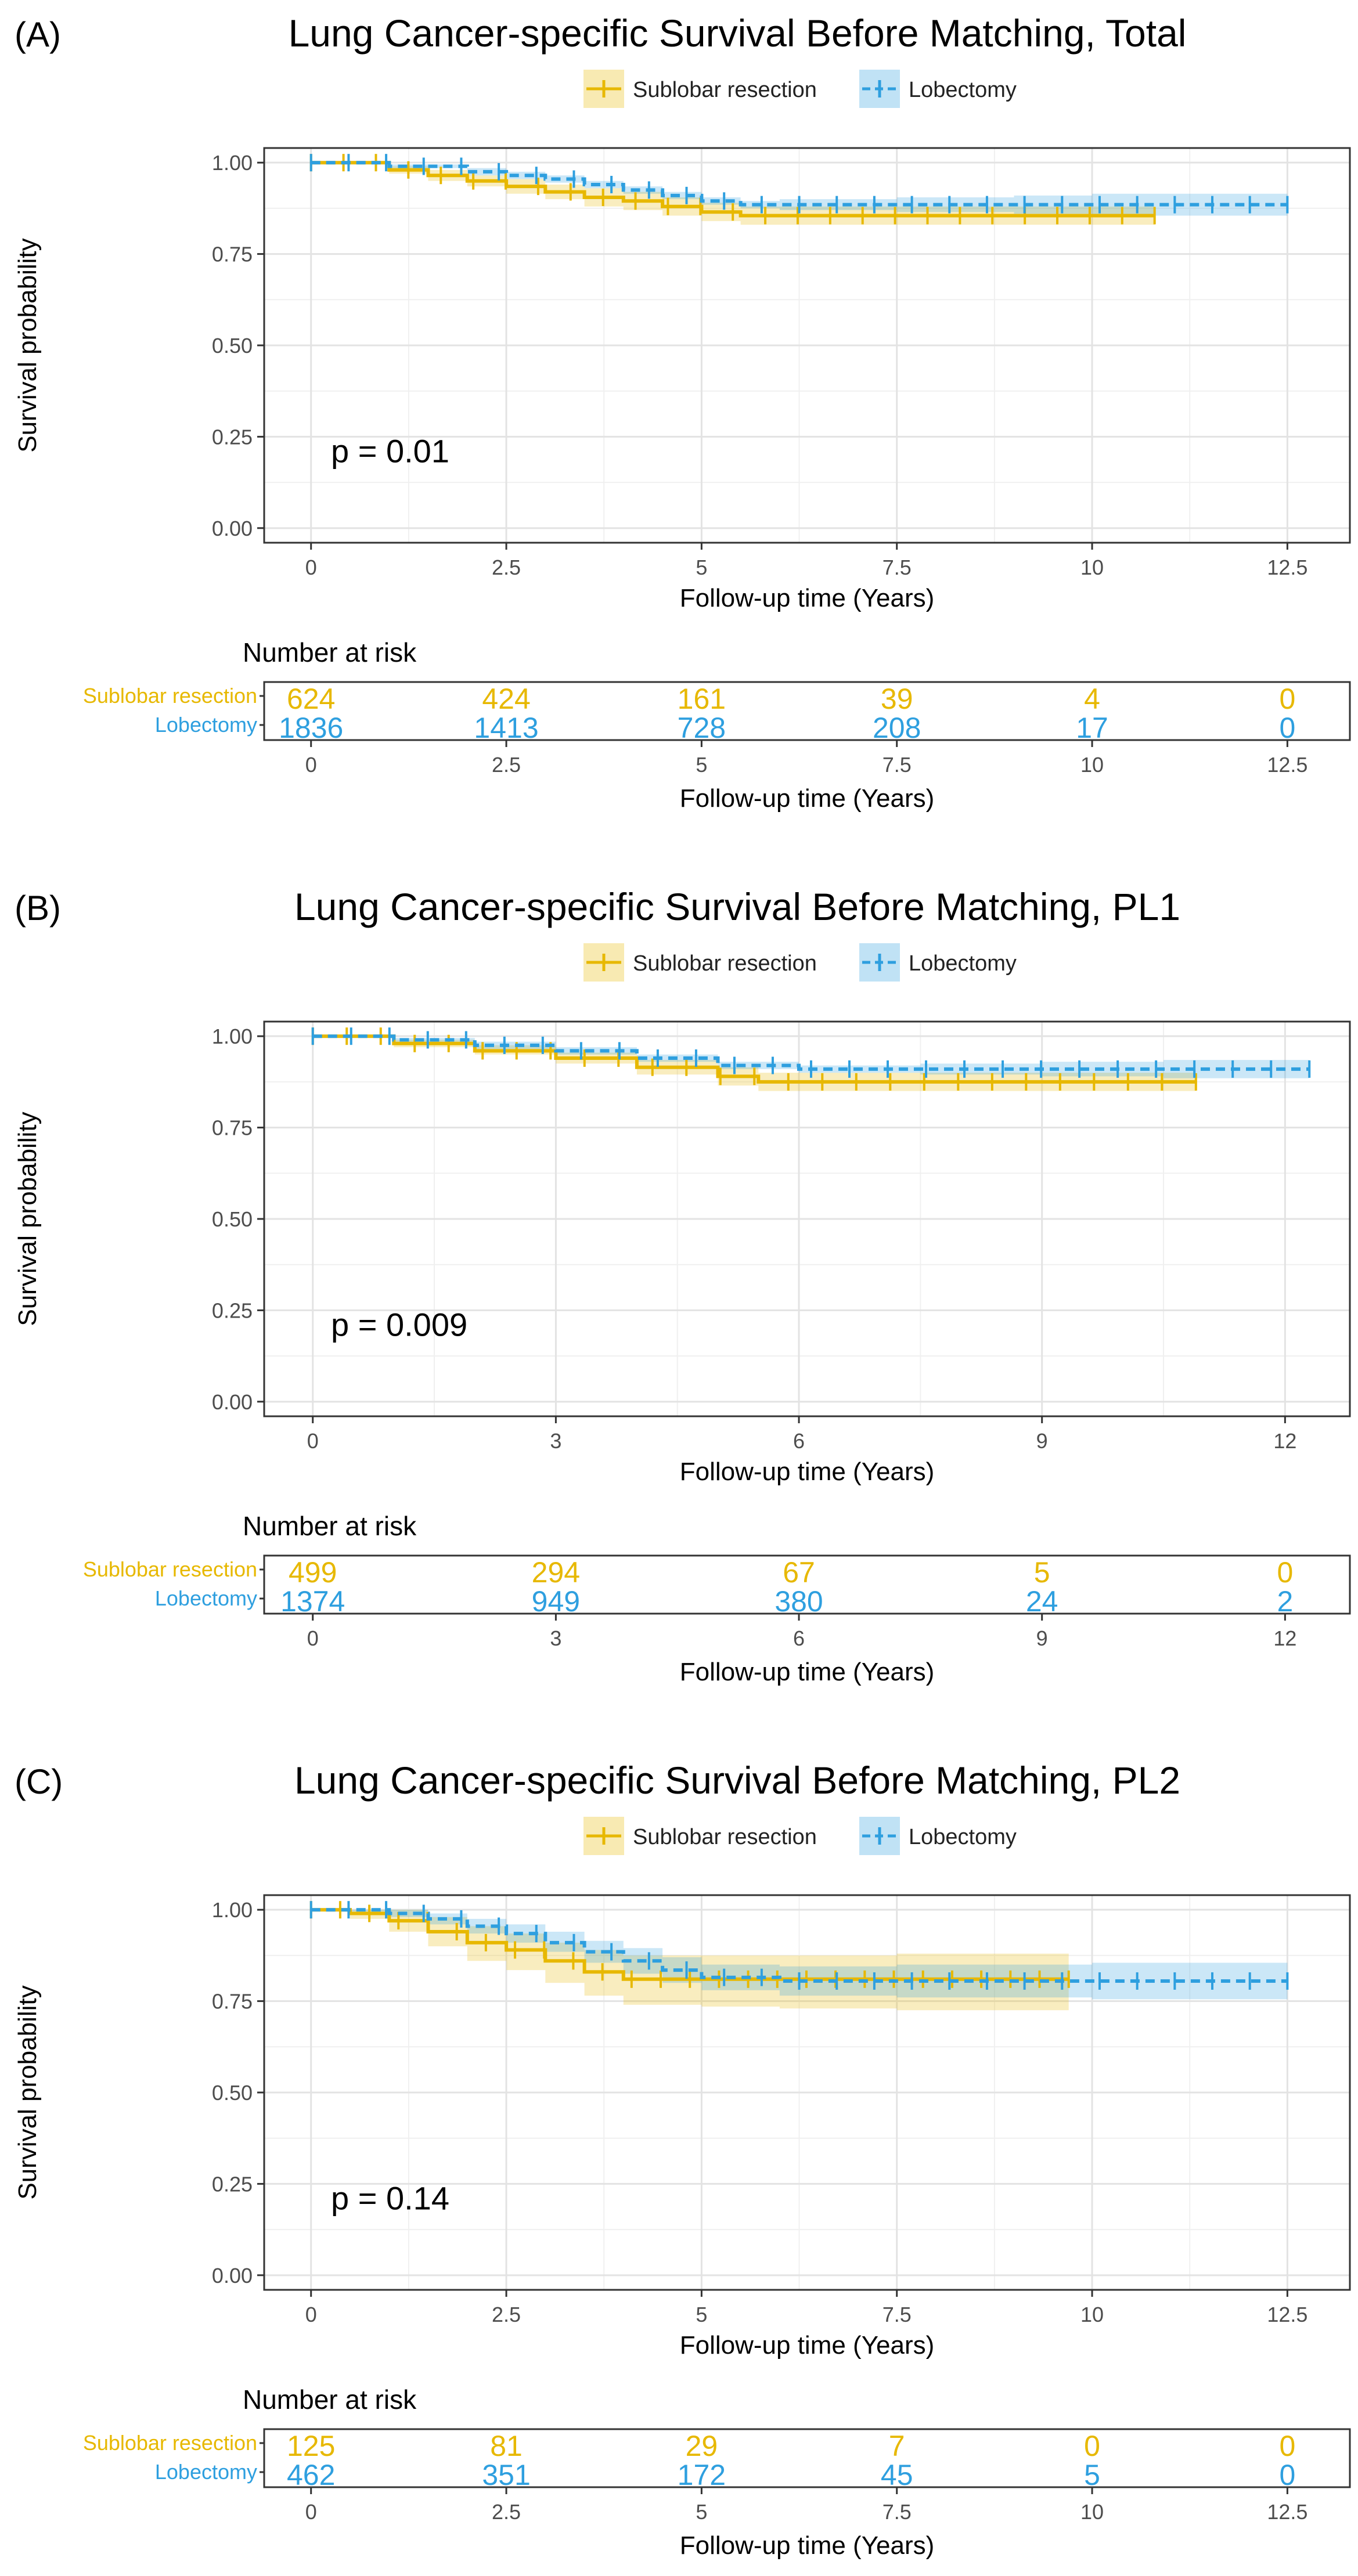  I want to click on risk-value: 5, so click(1042, 1573).